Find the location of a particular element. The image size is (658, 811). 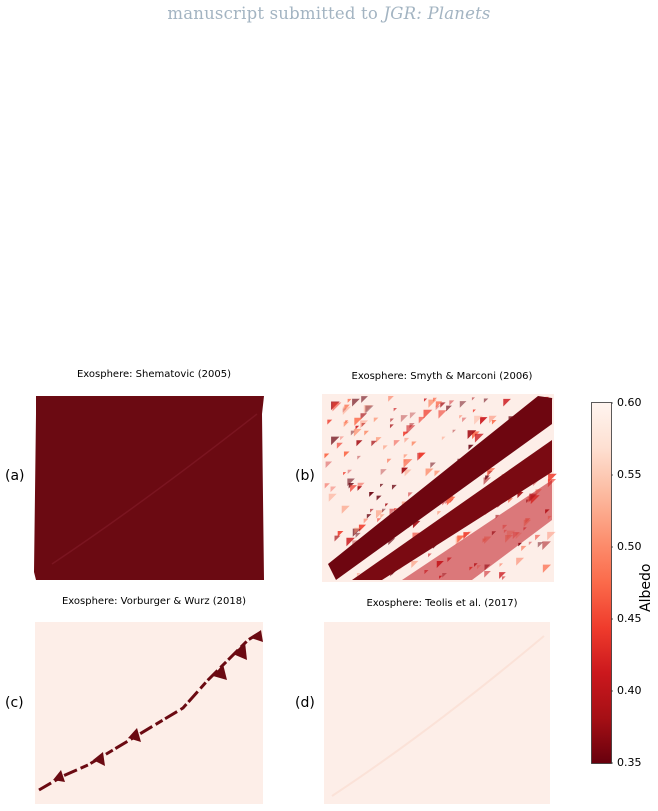

colorbar-label: Albedo is located at coordinates (646, 587).